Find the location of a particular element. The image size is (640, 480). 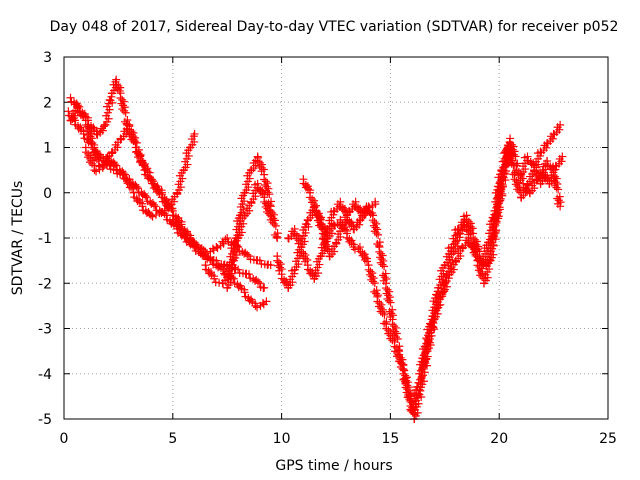

x-tick-label: 5 is located at coordinates (172, 439).